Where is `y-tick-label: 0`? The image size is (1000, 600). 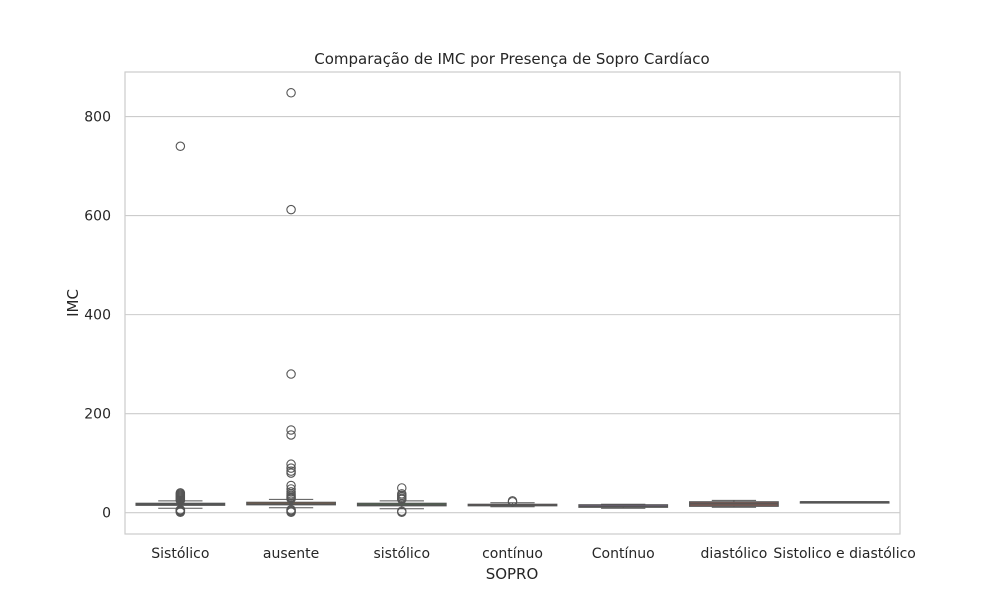 y-tick-label: 0 is located at coordinates (106, 514).